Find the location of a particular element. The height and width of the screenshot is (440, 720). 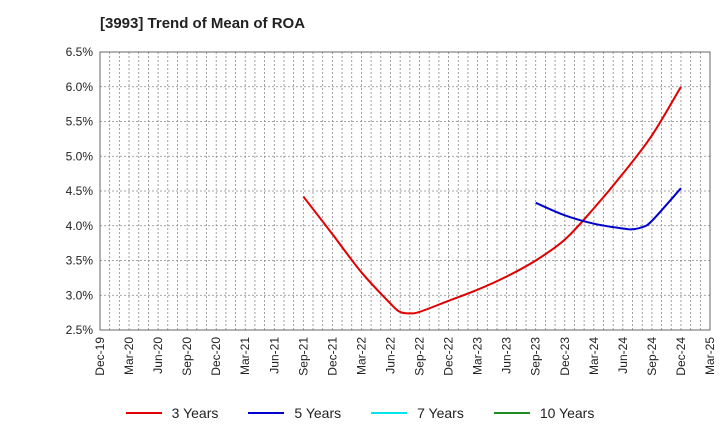

x-tick-label: Dec-22 is located at coordinates (449, 356).